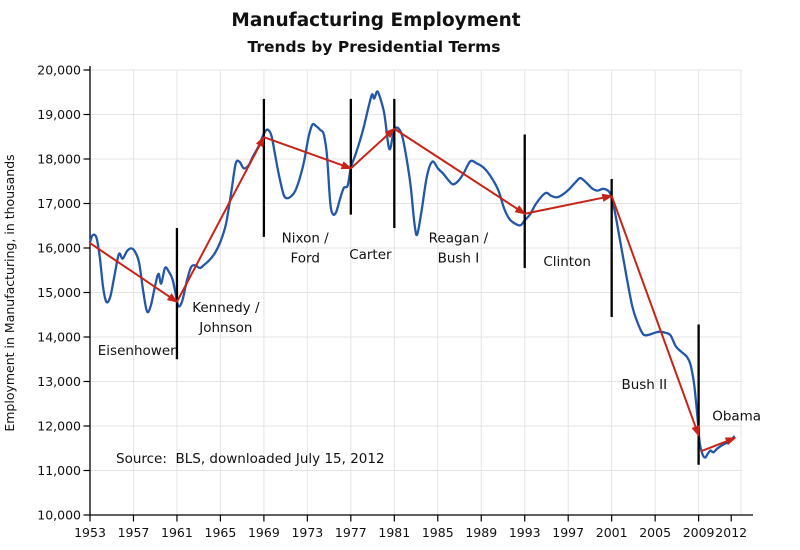 This screenshot has width=800, height=550. What do you see at coordinates (307, 532) in the screenshot?
I see `x-tick-label: 1973` at bounding box center [307, 532].